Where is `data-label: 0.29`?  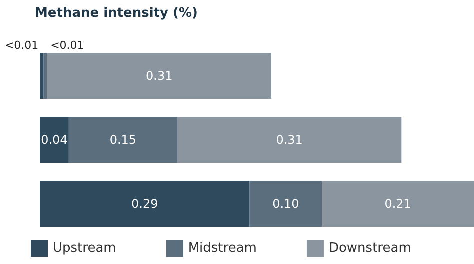 data-label: 0.29 is located at coordinates (145, 204).